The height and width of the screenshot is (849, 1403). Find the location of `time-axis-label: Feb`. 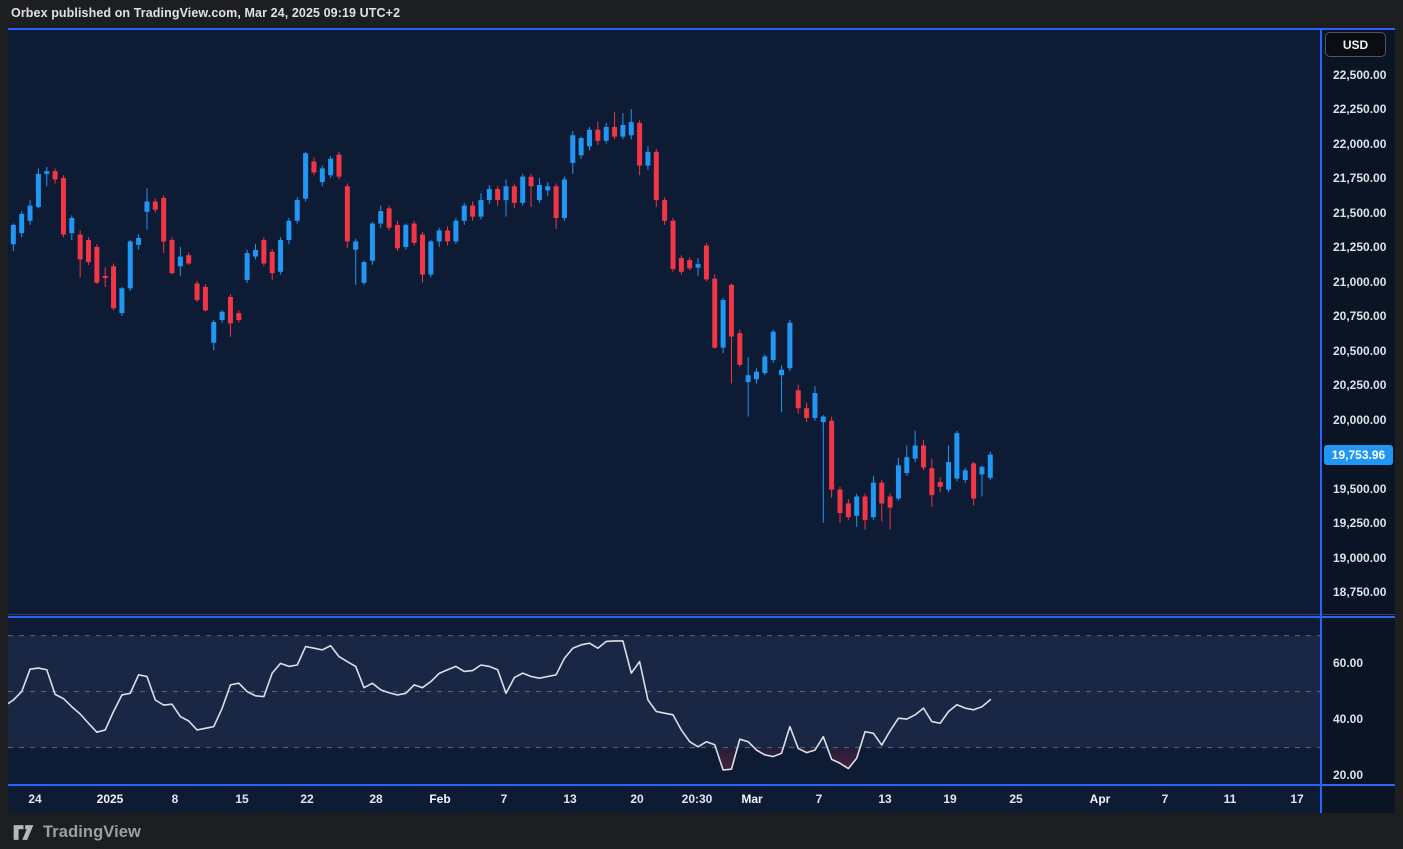

time-axis-label: Feb is located at coordinates (440, 799).